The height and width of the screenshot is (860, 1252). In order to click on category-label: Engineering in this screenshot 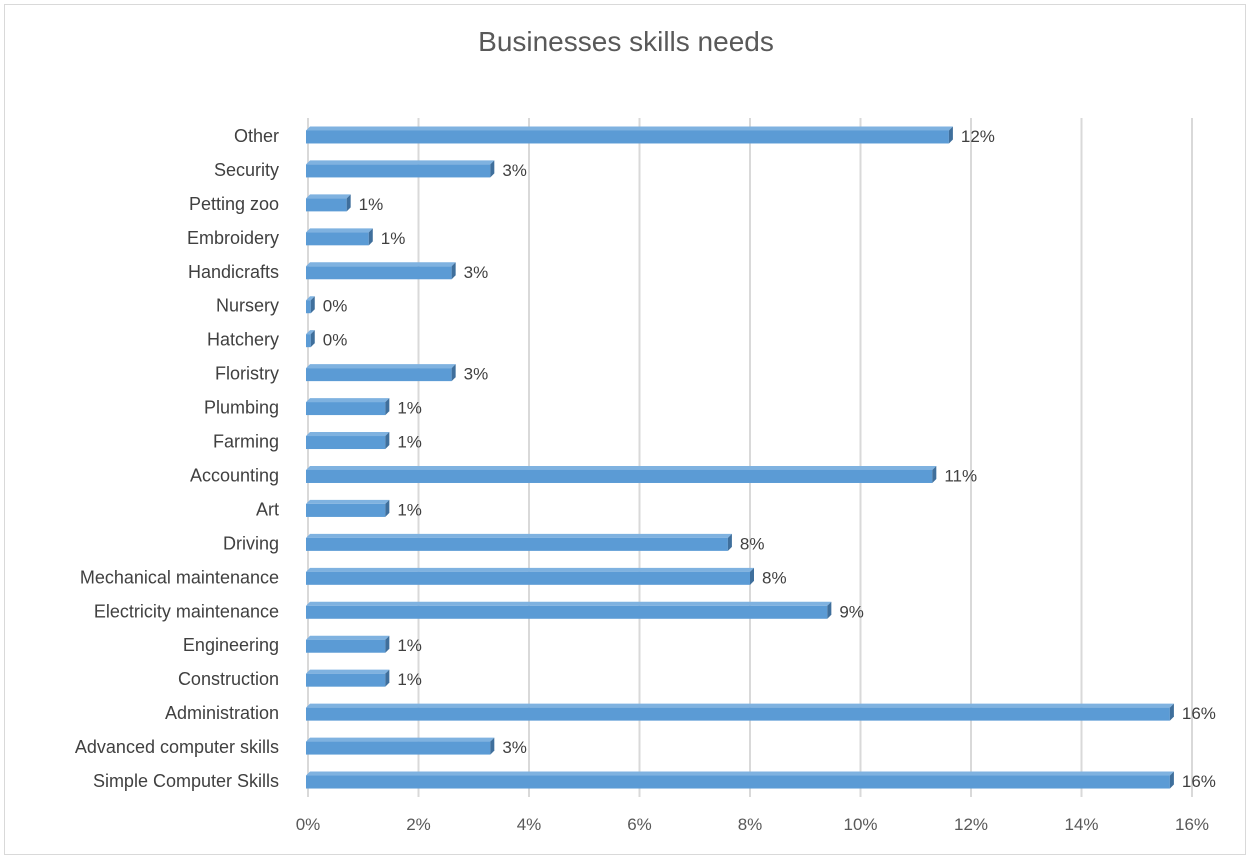, I will do `click(231, 645)`.